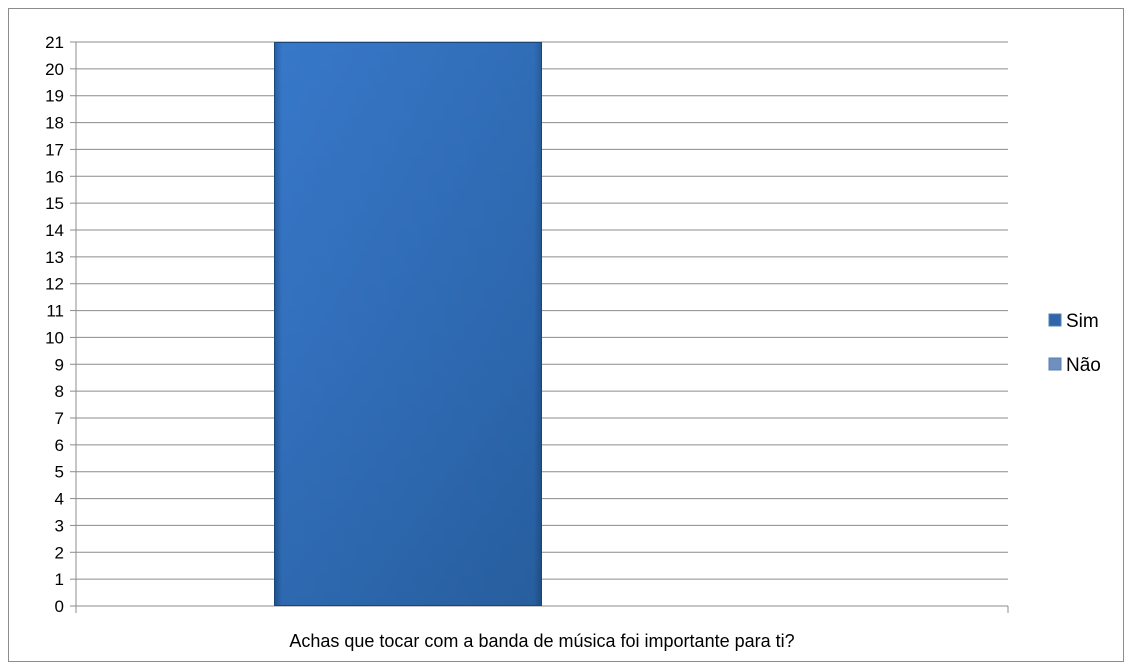 The height and width of the screenshot is (666, 1128). What do you see at coordinates (59, 552) in the screenshot?
I see `y-tick-label: 2` at bounding box center [59, 552].